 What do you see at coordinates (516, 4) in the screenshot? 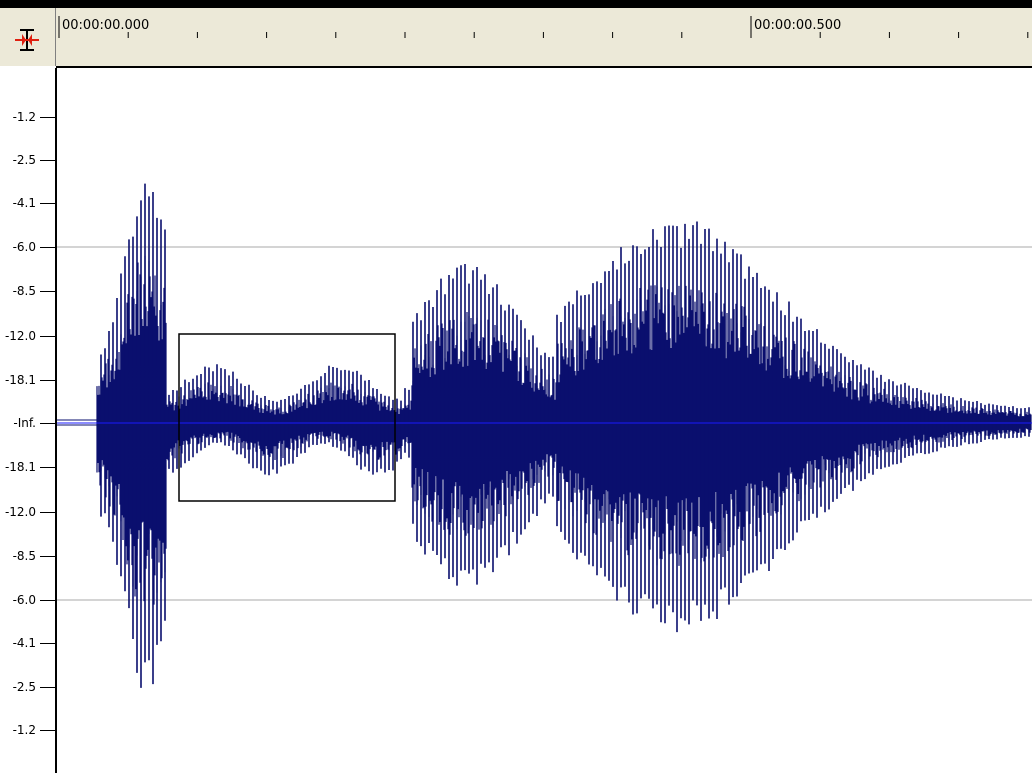
I see `top-border` at bounding box center [516, 4].